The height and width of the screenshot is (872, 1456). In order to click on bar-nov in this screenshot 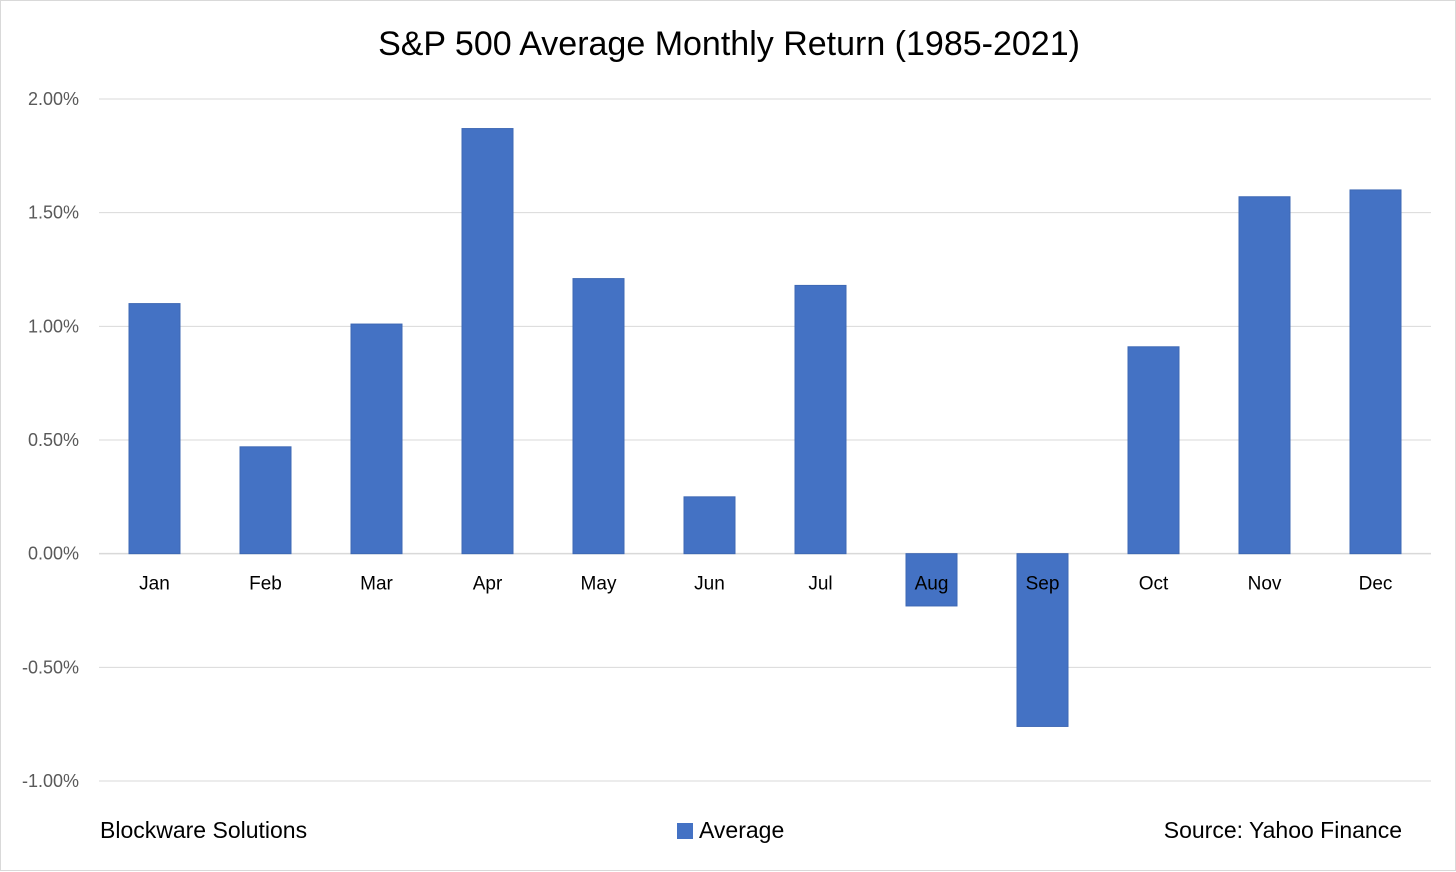, I will do `click(1264, 375)`.